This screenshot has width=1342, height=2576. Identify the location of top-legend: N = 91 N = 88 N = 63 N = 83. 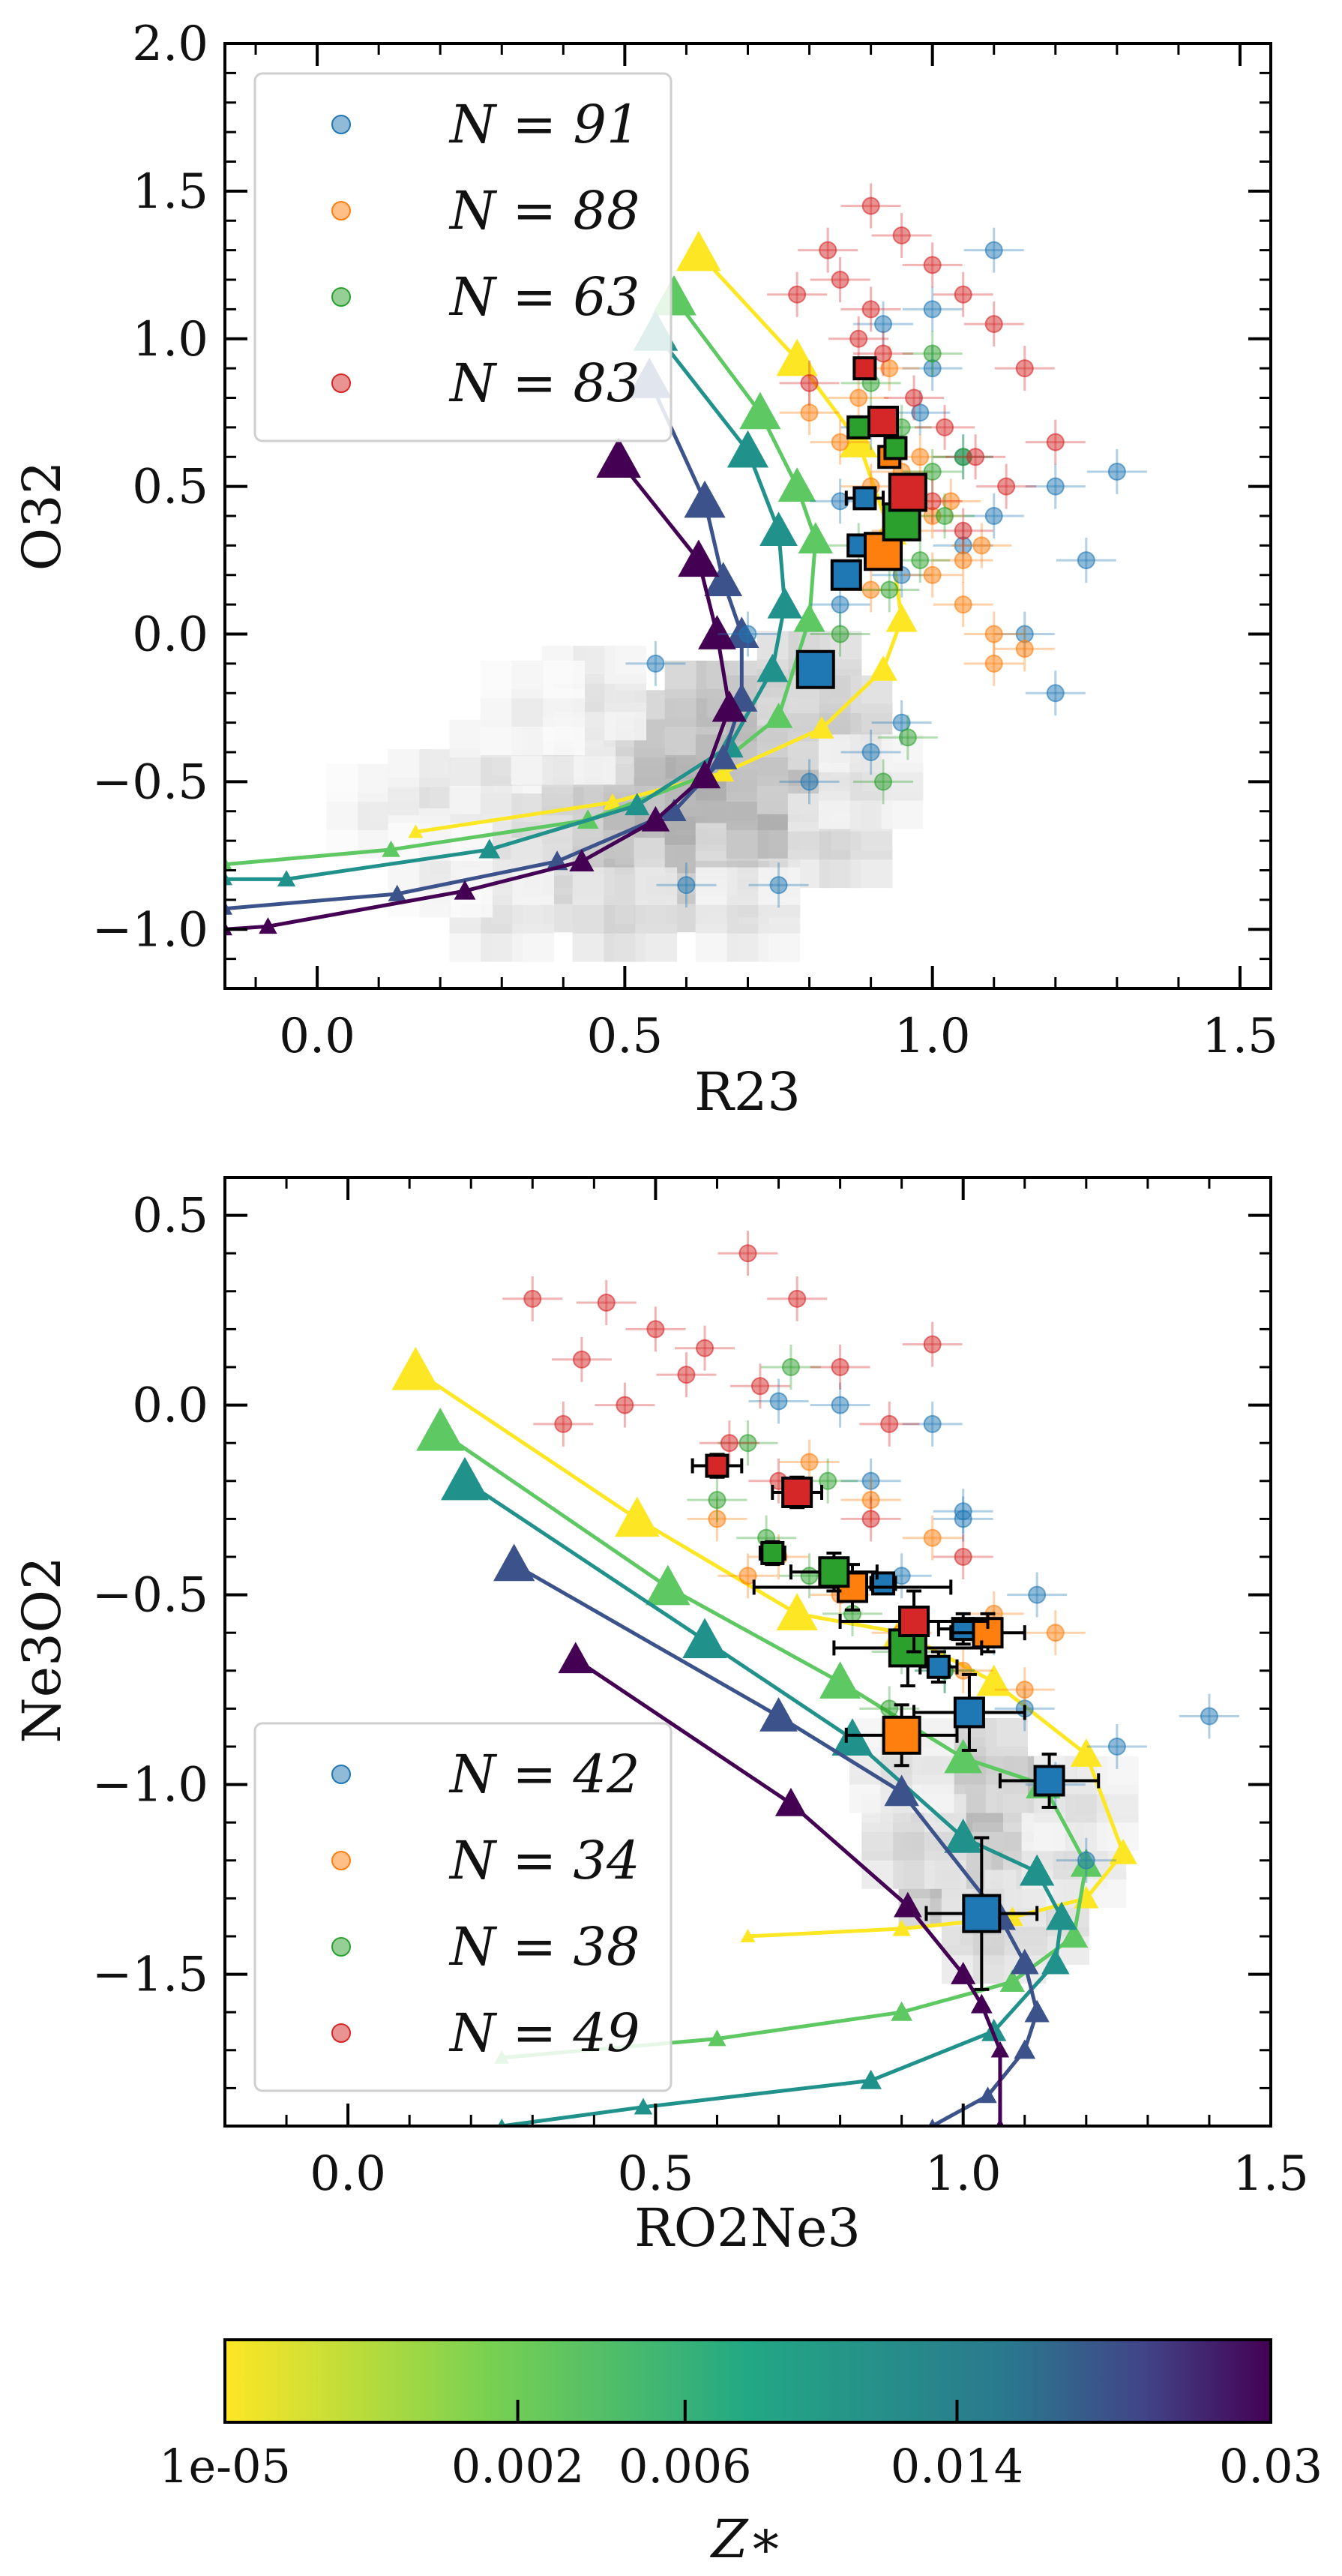
(462, 257).